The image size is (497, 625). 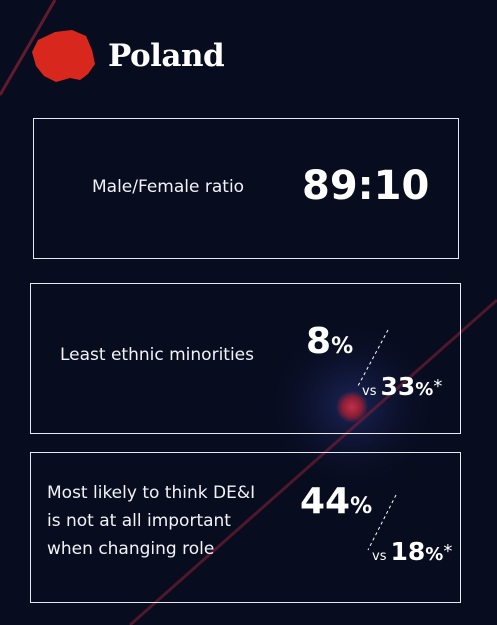 I want to click on label-line: Male/Female ratio, so click(x=168, y=187).